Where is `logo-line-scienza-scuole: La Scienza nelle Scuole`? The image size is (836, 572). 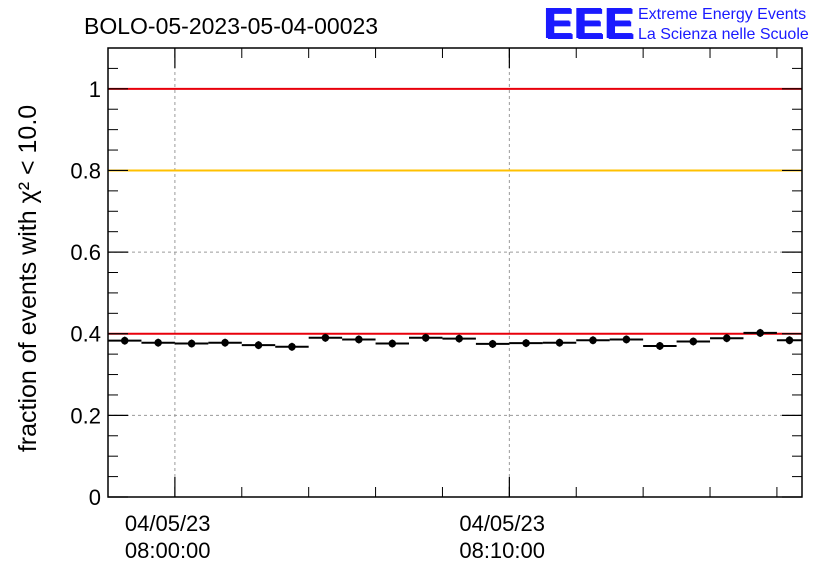
logo-line-scienza-scuole: La Scienza nelle Scuole is located at coordinates (723, 34).